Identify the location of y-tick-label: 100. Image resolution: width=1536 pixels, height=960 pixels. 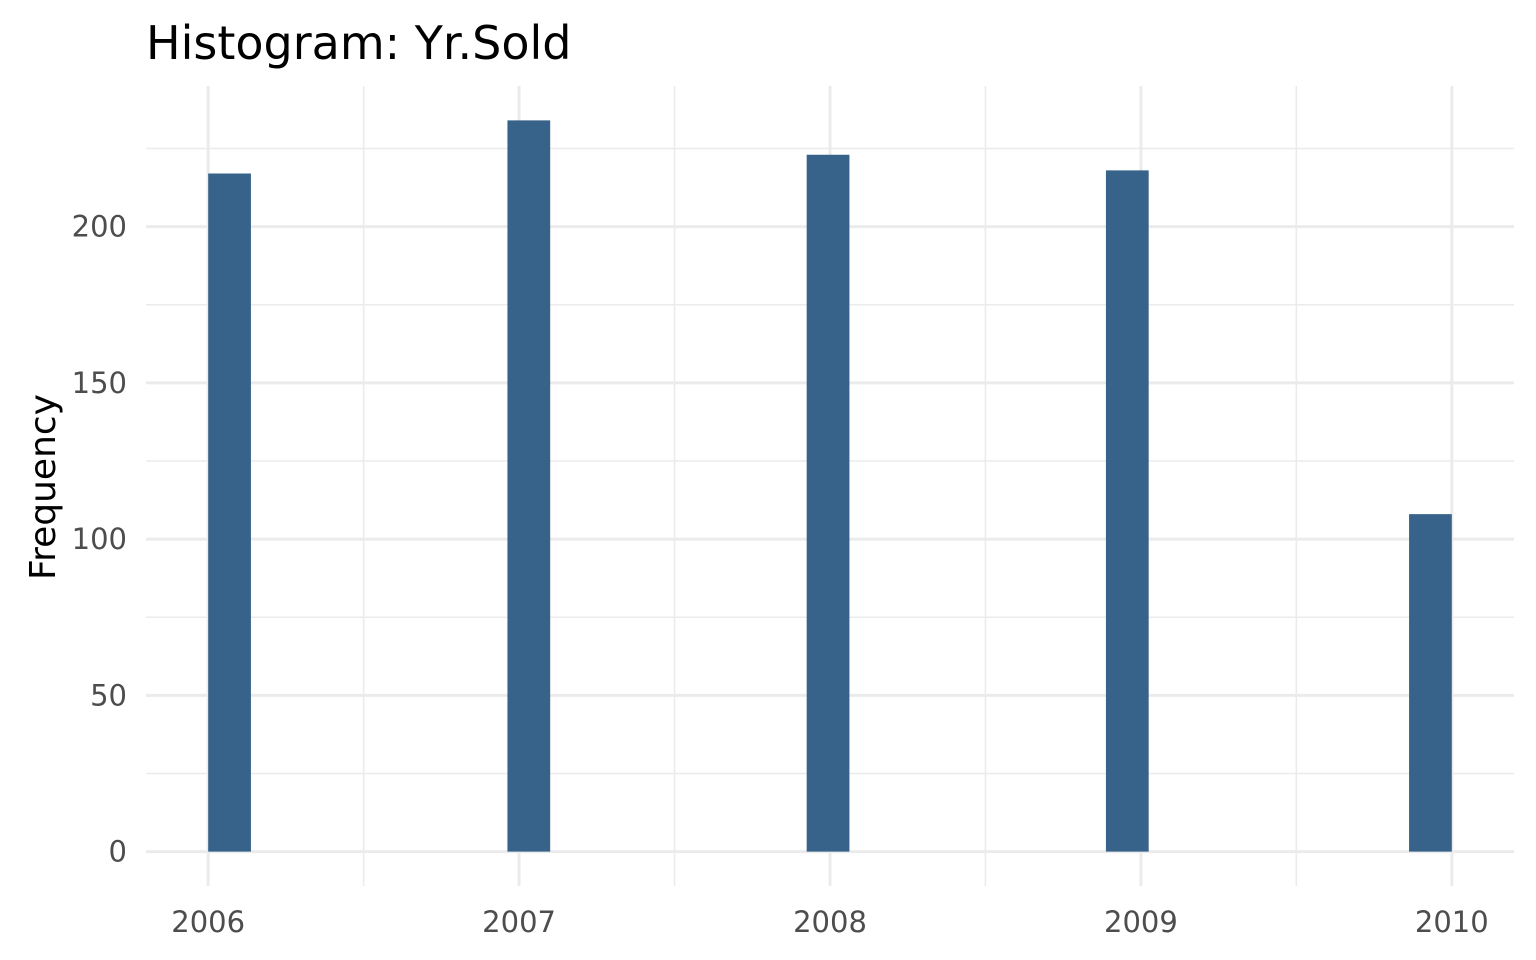
(99, 539).